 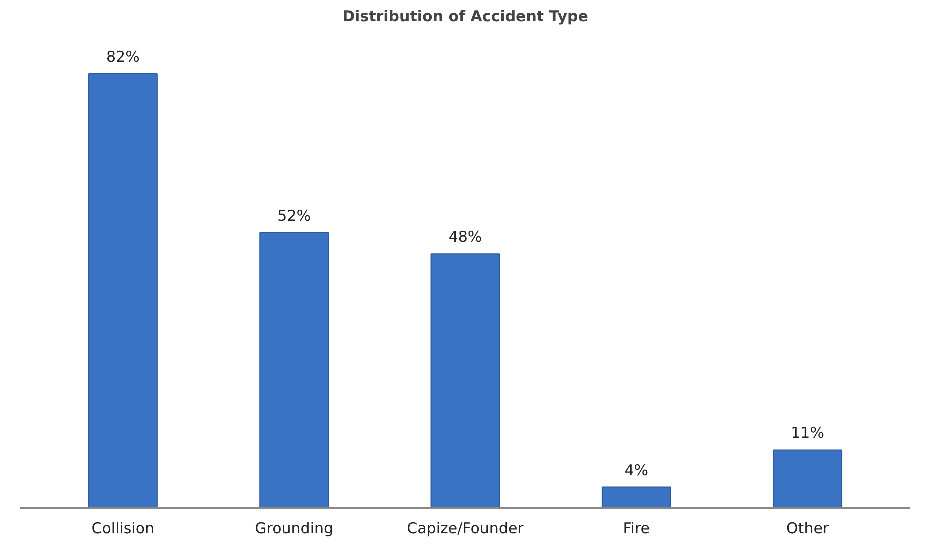 I want to click on data-label: 48%, so click(x=465, y=237).